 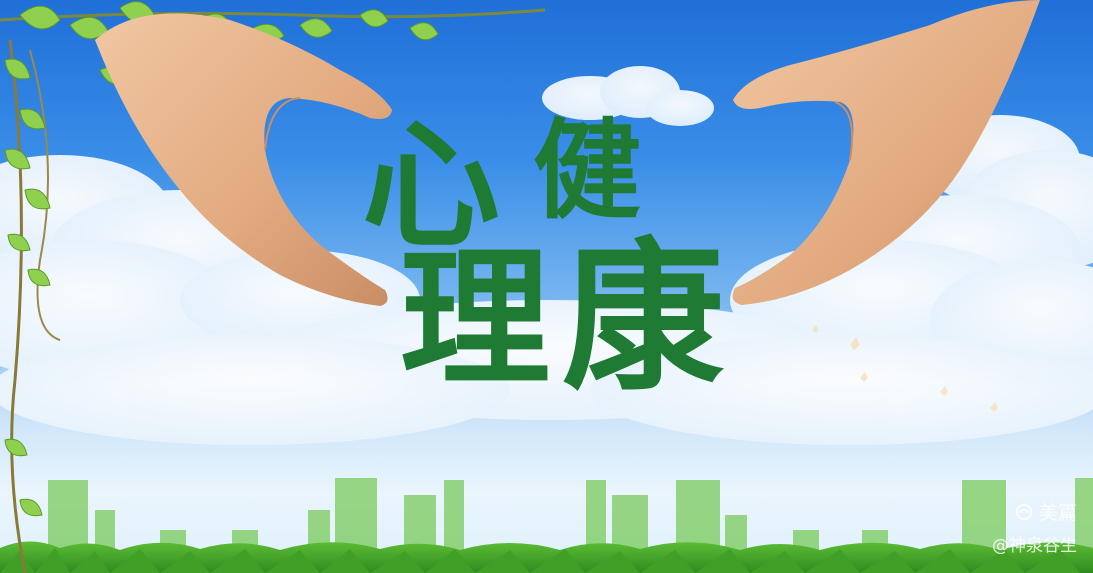 What do you see at coordinates (1034, 527) in the screenshot?
I see `watermark: 美篇 @神泉谷生` at bounding box center [1034, 527].